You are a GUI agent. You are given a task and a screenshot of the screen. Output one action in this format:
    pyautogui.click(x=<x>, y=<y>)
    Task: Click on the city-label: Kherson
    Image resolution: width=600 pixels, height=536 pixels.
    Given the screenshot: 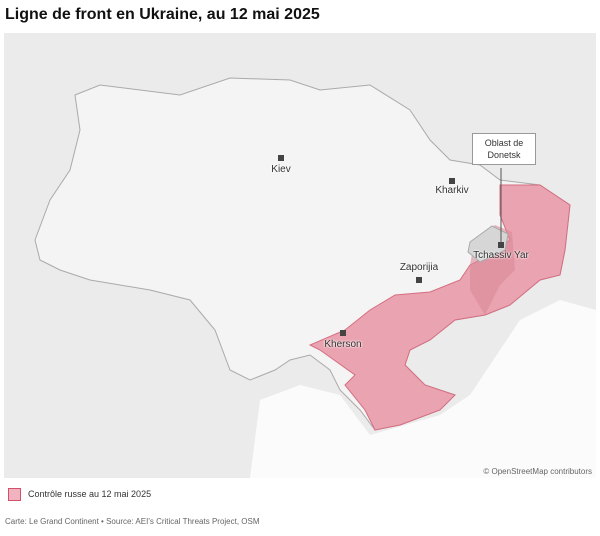 What is the action you would take?
    pyautogui.click(x=343, y=344)
    